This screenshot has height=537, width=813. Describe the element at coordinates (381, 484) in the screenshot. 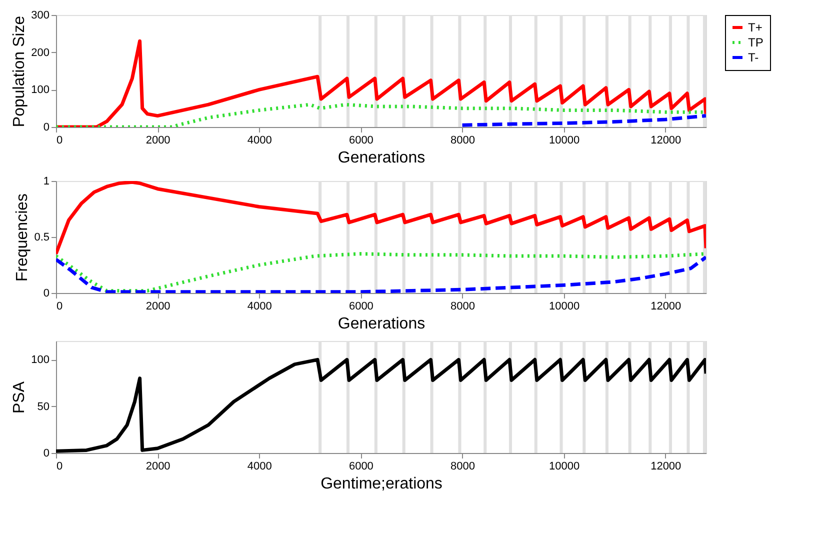

I see `x-axis-title: Gentime;erations` at that location.